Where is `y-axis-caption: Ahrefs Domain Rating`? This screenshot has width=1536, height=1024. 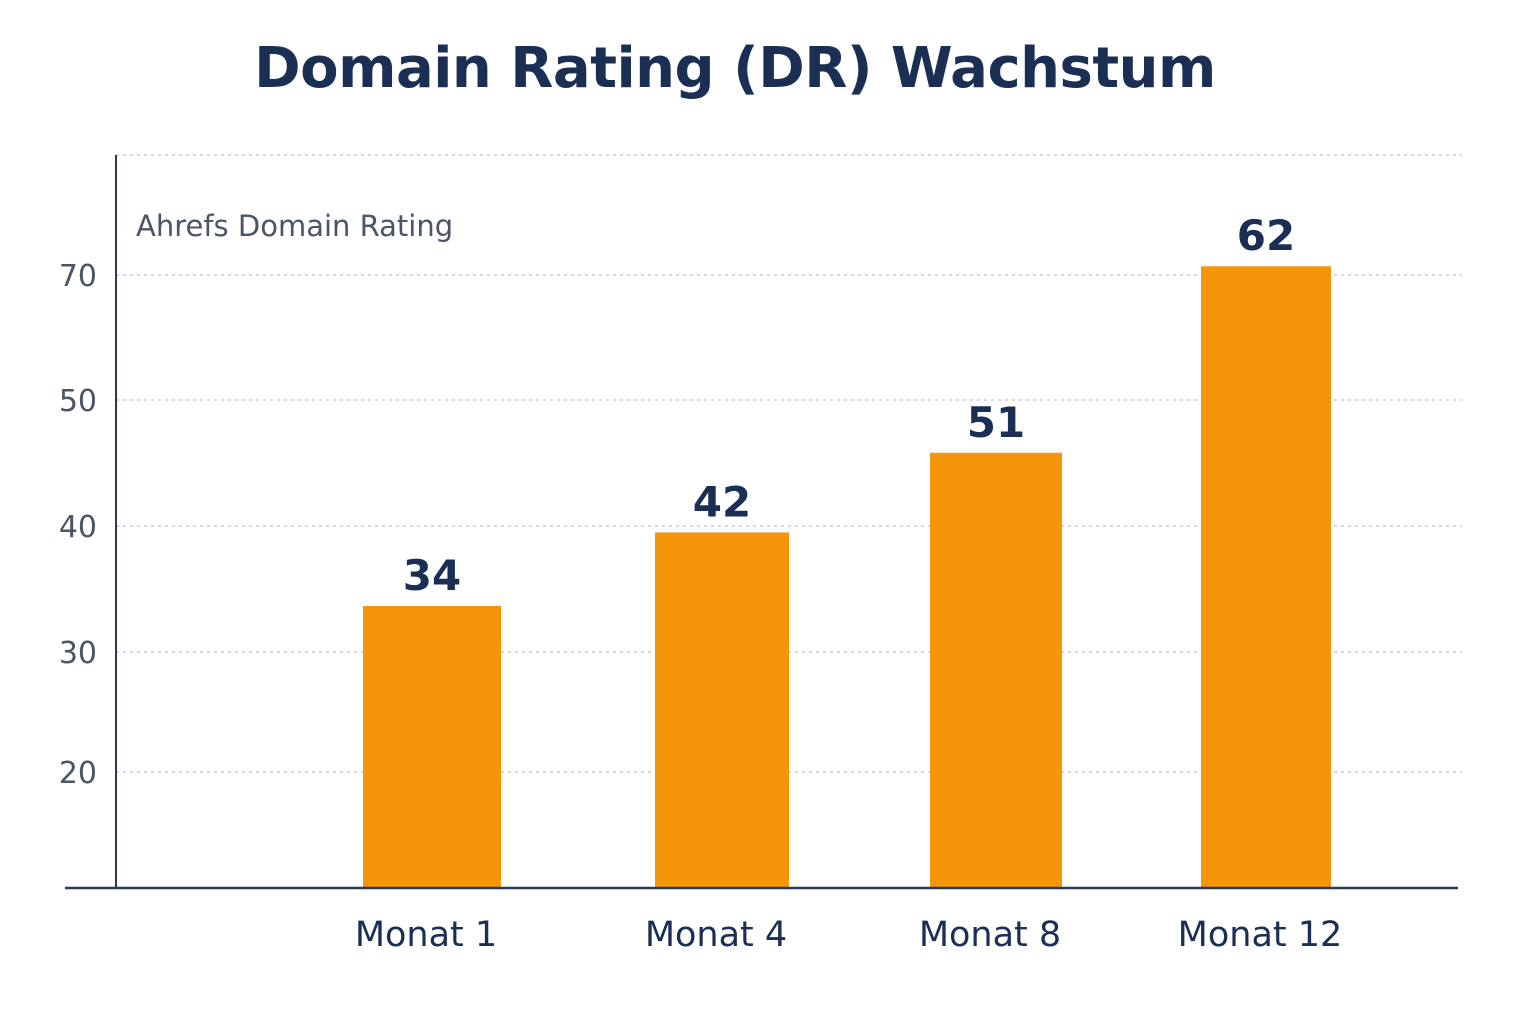 y-axis-caption: Ahrefs Domain Rating is located at coordinates (294, 226).